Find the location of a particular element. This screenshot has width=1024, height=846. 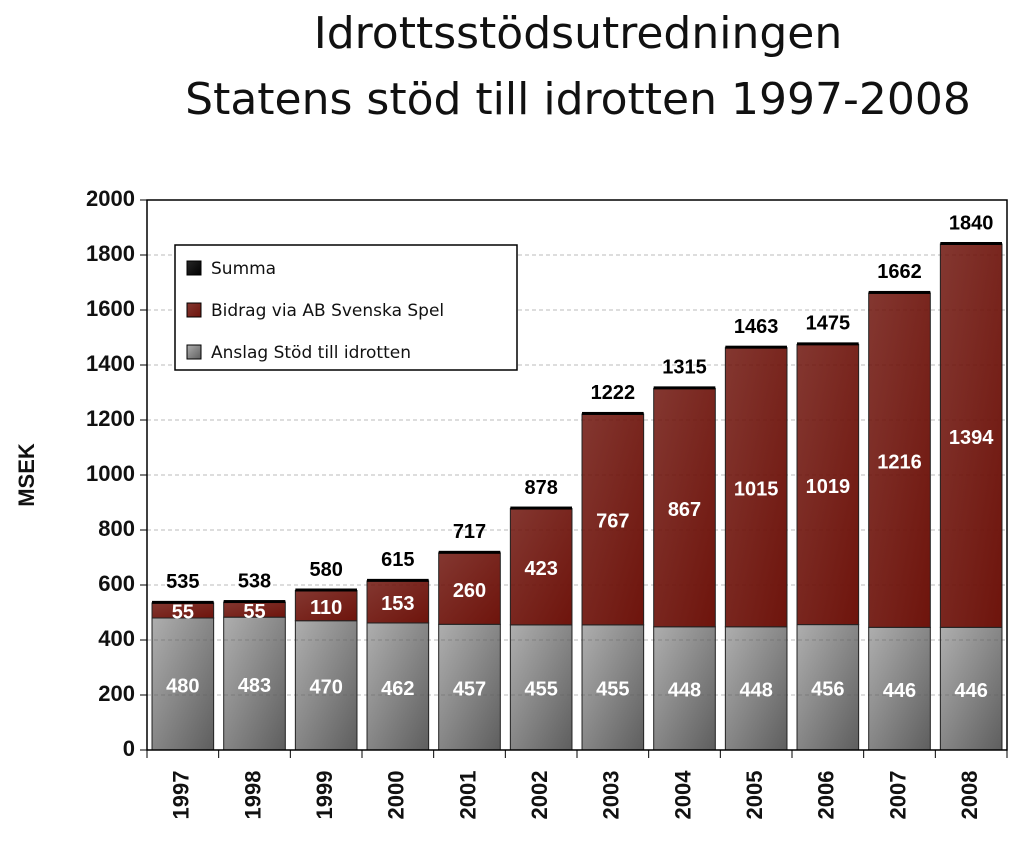

data-label: 483 is located at coordinates (254, 686).